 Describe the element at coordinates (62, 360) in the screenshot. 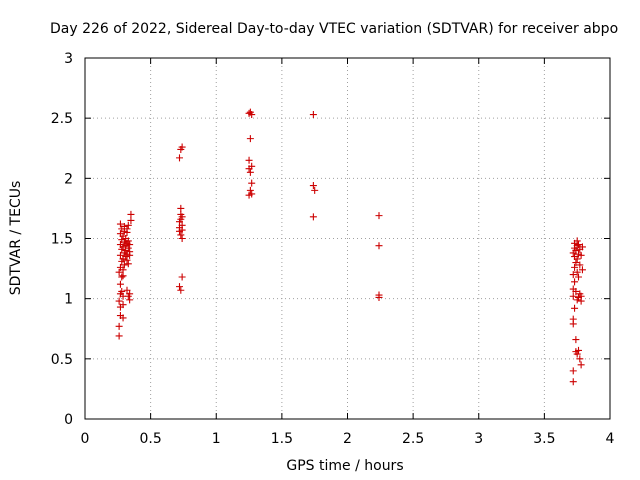

I see `y-tick-label: 0.5` at that location.